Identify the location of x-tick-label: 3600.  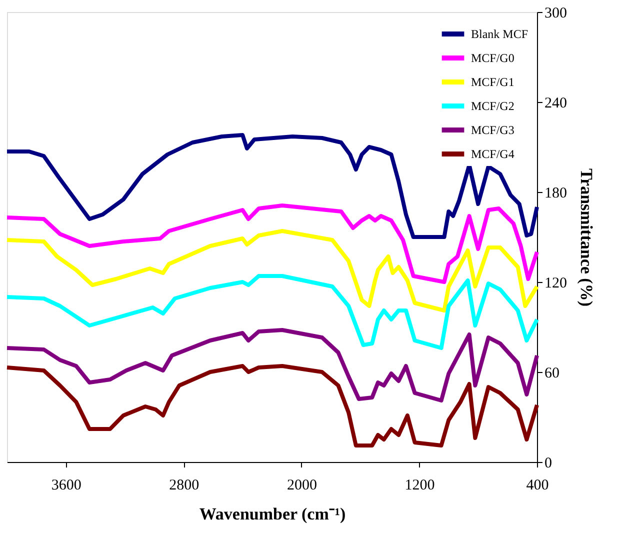
(66, 486).